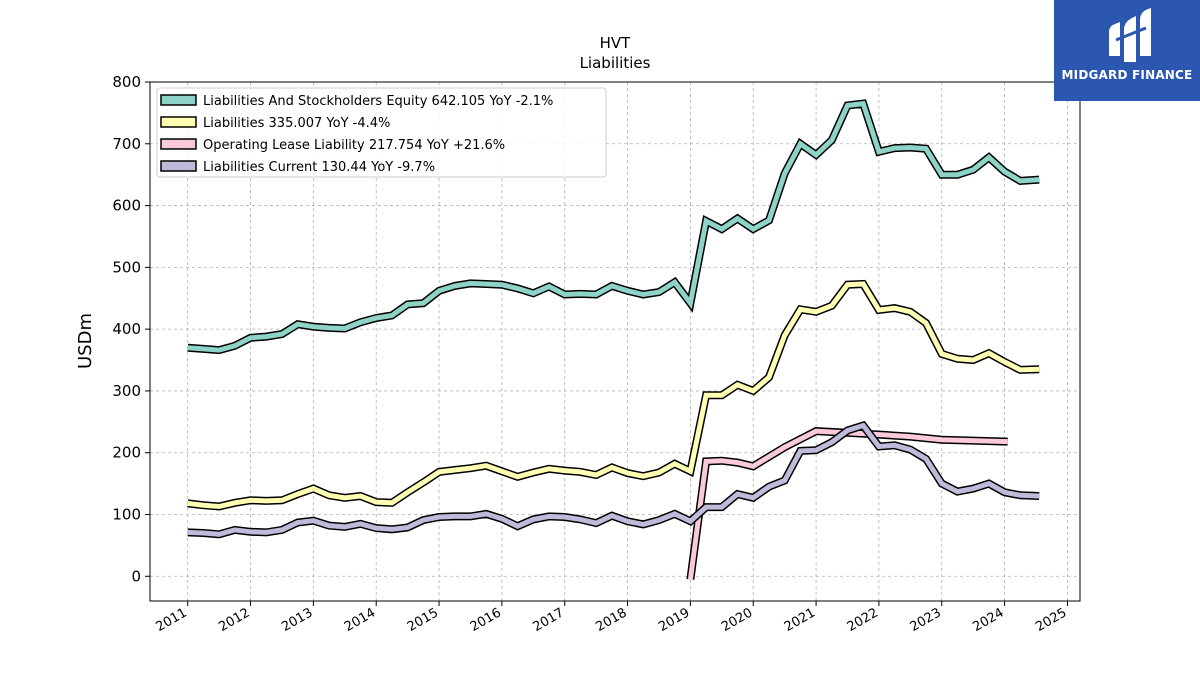 This screenshot has width=1200, height=675. I want to click on brand-name: MIDGARD FINANCE, so click(1127, 75).